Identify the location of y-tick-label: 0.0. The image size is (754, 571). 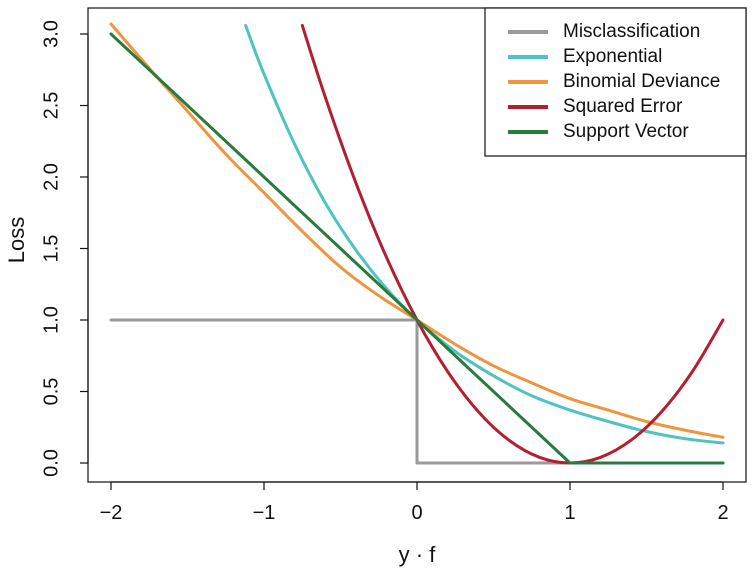
(51, 463).